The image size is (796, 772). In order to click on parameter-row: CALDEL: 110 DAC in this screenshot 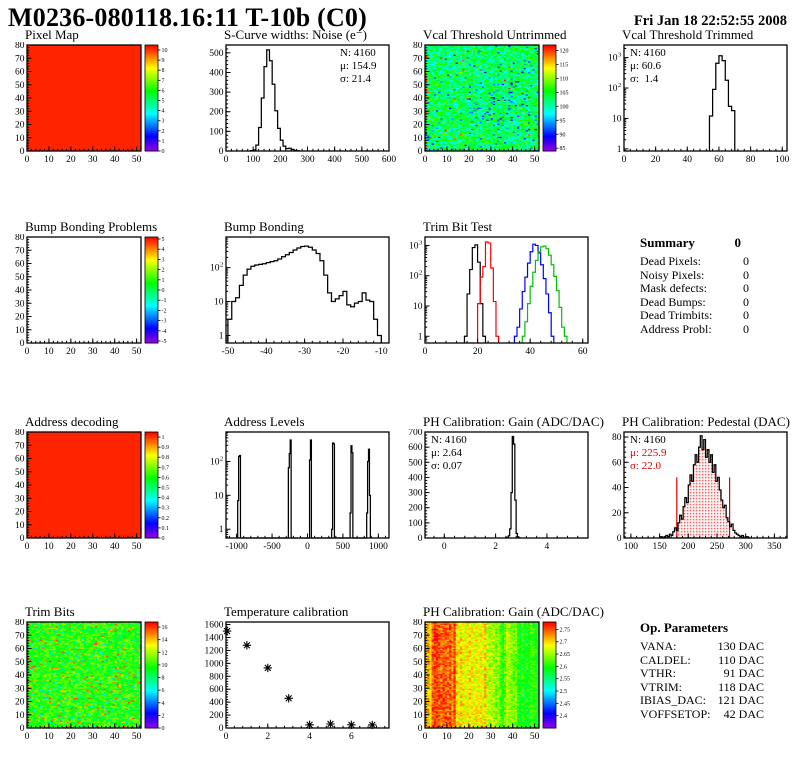, I will do `click(702, 660)`.